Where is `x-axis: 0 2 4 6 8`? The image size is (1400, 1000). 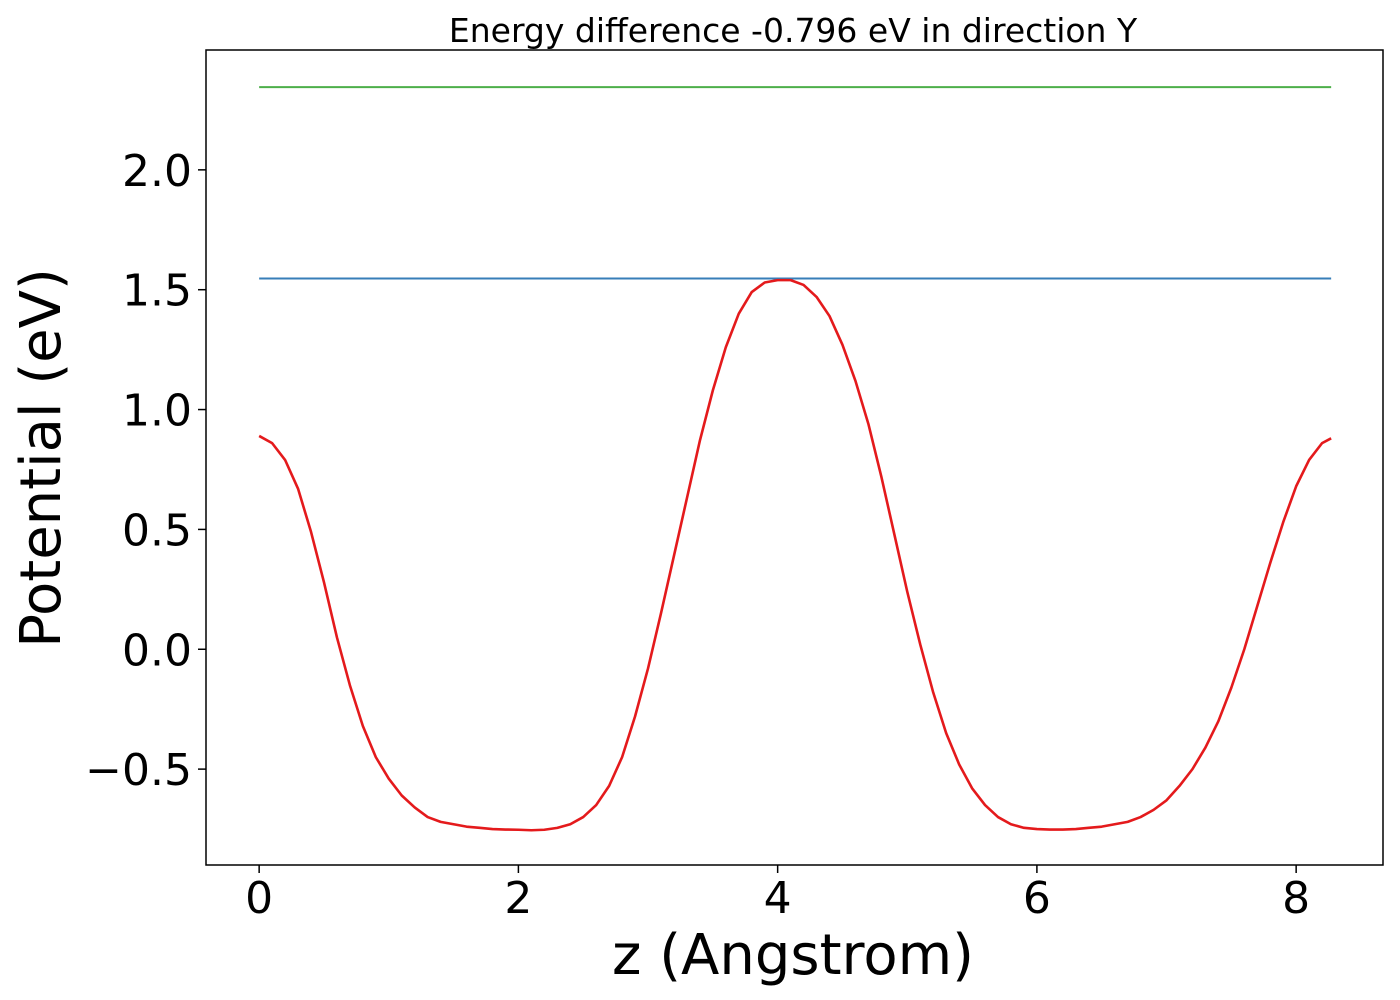
x-axis: 0 2 4 6 8 is located at coordinates (777, 894).